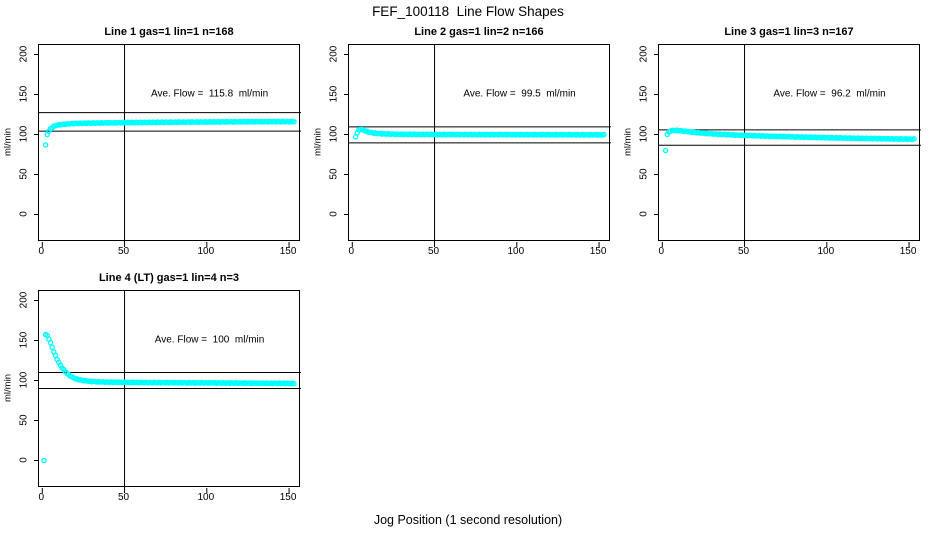 This screenshot has width=936, height=540. What do you see at coordinates (789, 32) in the screenshot?
I see `panel-title: Line 3 gas=1 lin=3 n=167` at bounding box center [789, 32].